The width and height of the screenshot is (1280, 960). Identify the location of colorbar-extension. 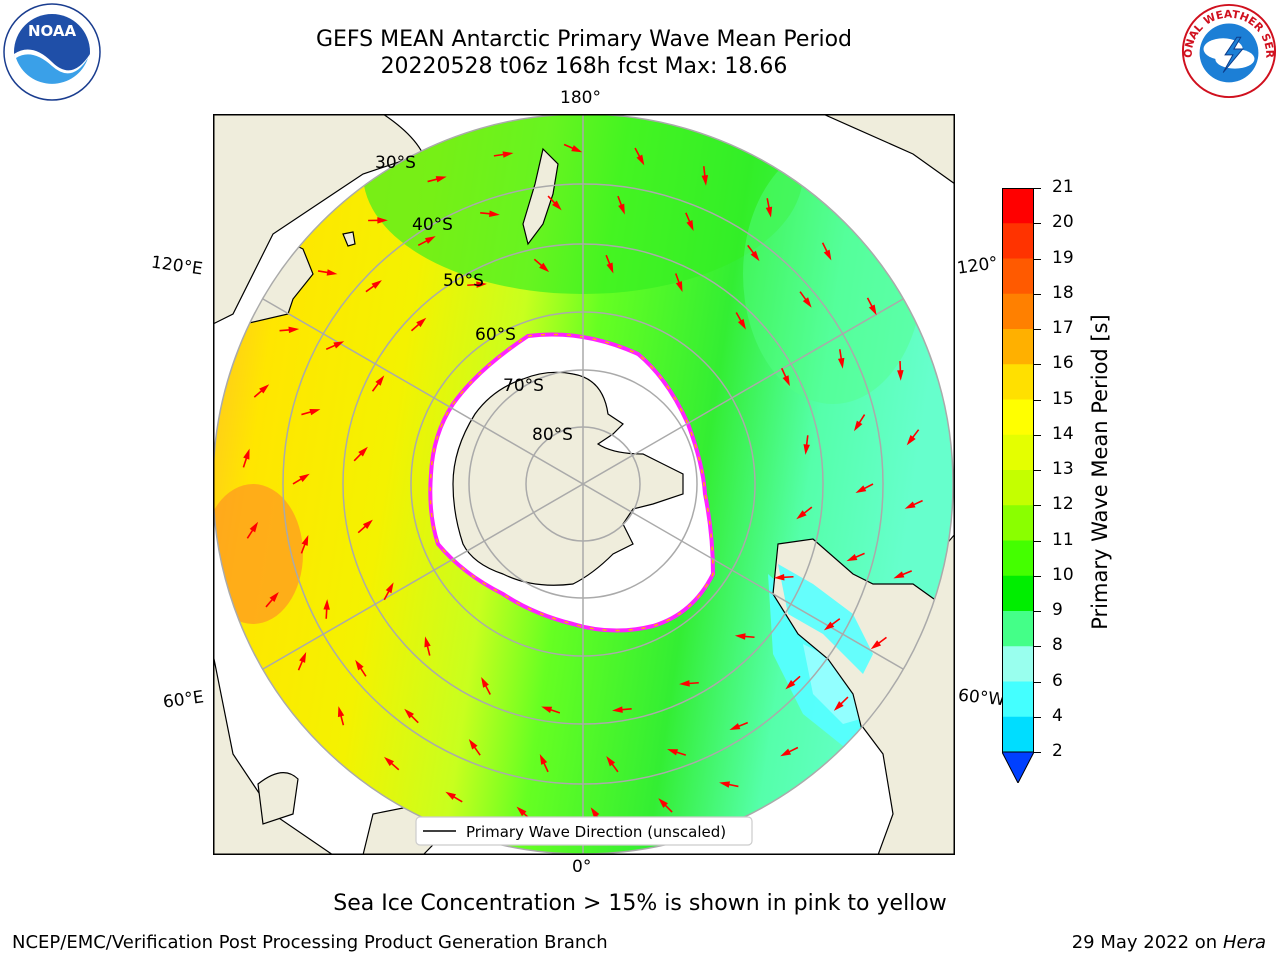
(1018, 767).